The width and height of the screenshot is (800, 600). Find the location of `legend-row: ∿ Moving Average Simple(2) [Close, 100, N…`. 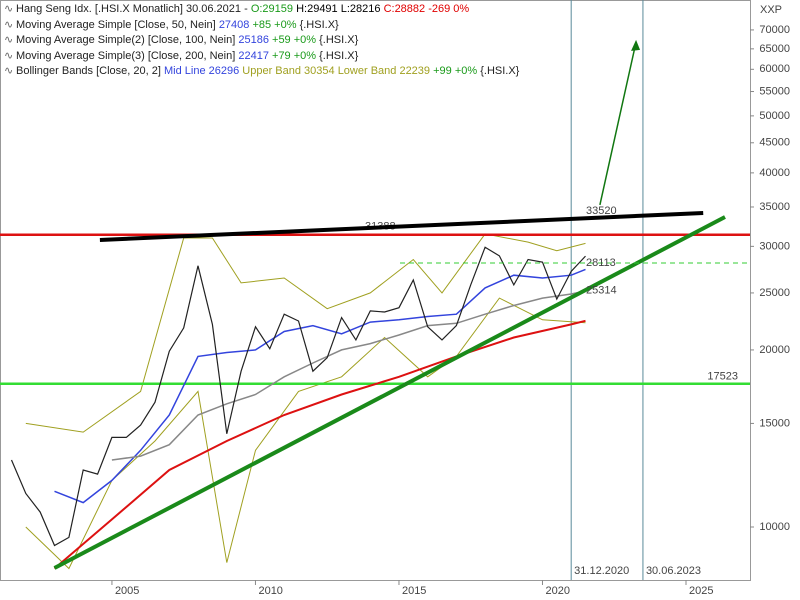

legend-row: ∿ Moving Average Simple(2) [Close, 100, N… is located at coordinates (261, 41).